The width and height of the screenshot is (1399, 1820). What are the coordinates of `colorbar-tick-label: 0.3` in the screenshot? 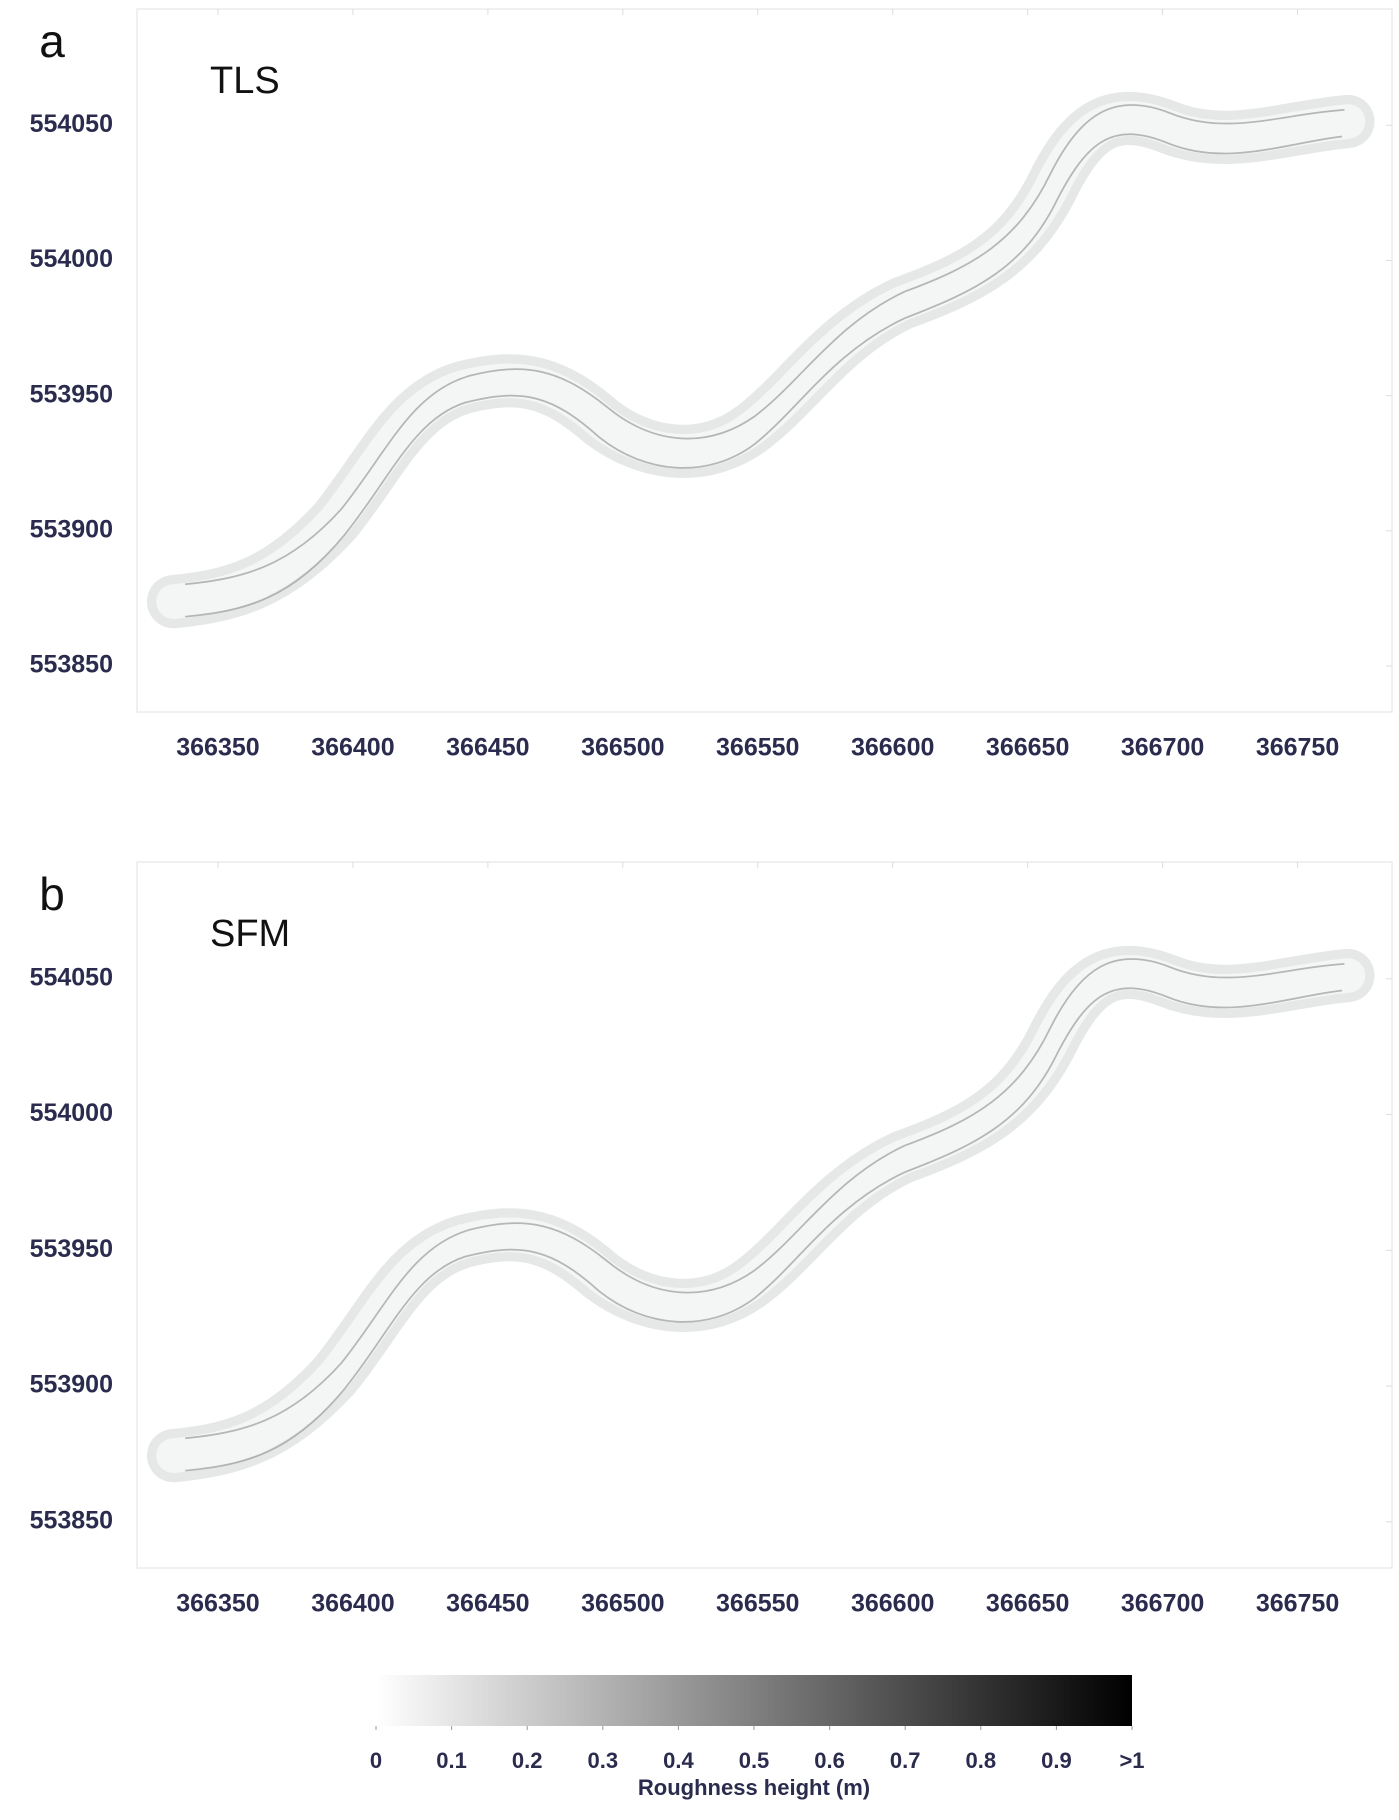 It's located at (603, 1760).